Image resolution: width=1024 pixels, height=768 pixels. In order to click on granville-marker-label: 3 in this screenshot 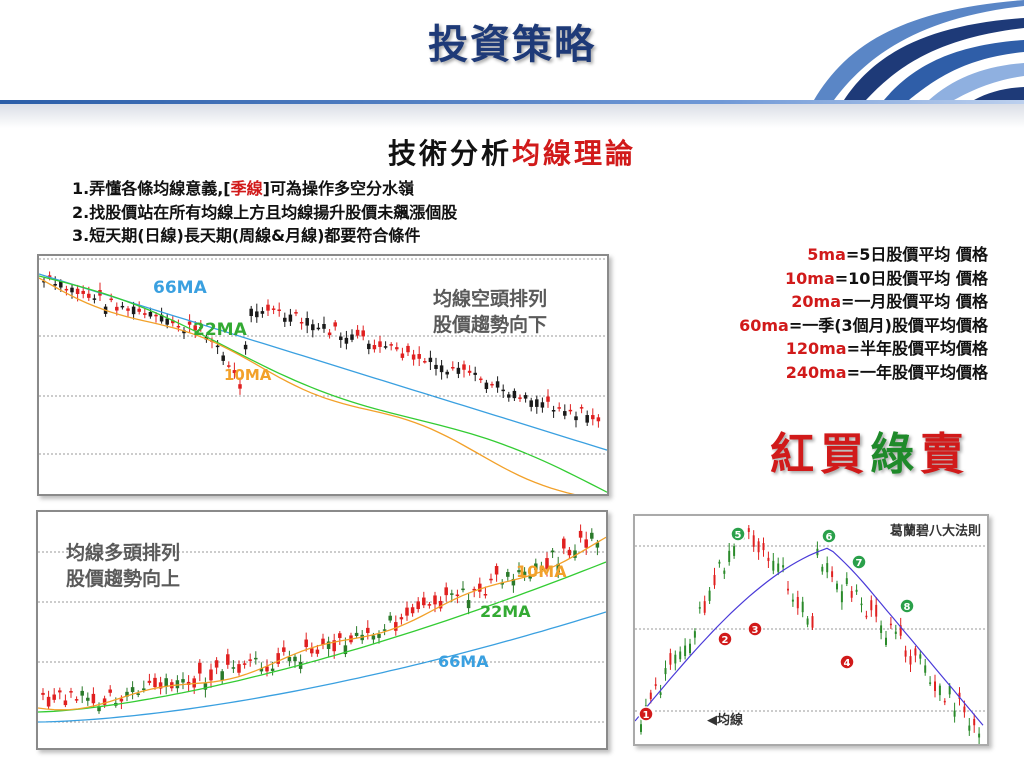, I will do `click(755, 630)`.